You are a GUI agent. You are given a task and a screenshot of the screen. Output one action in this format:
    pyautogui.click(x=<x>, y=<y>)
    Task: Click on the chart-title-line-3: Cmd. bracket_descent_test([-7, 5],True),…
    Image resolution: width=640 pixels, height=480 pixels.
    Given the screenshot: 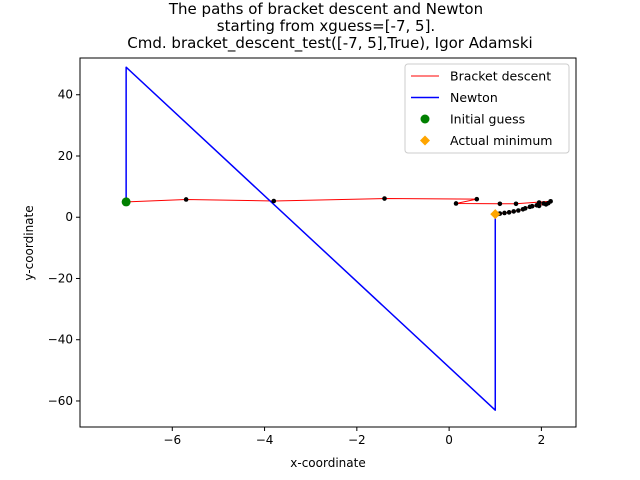 What is the action you would take?
    pyautogui.click(x=329, y=43)
    